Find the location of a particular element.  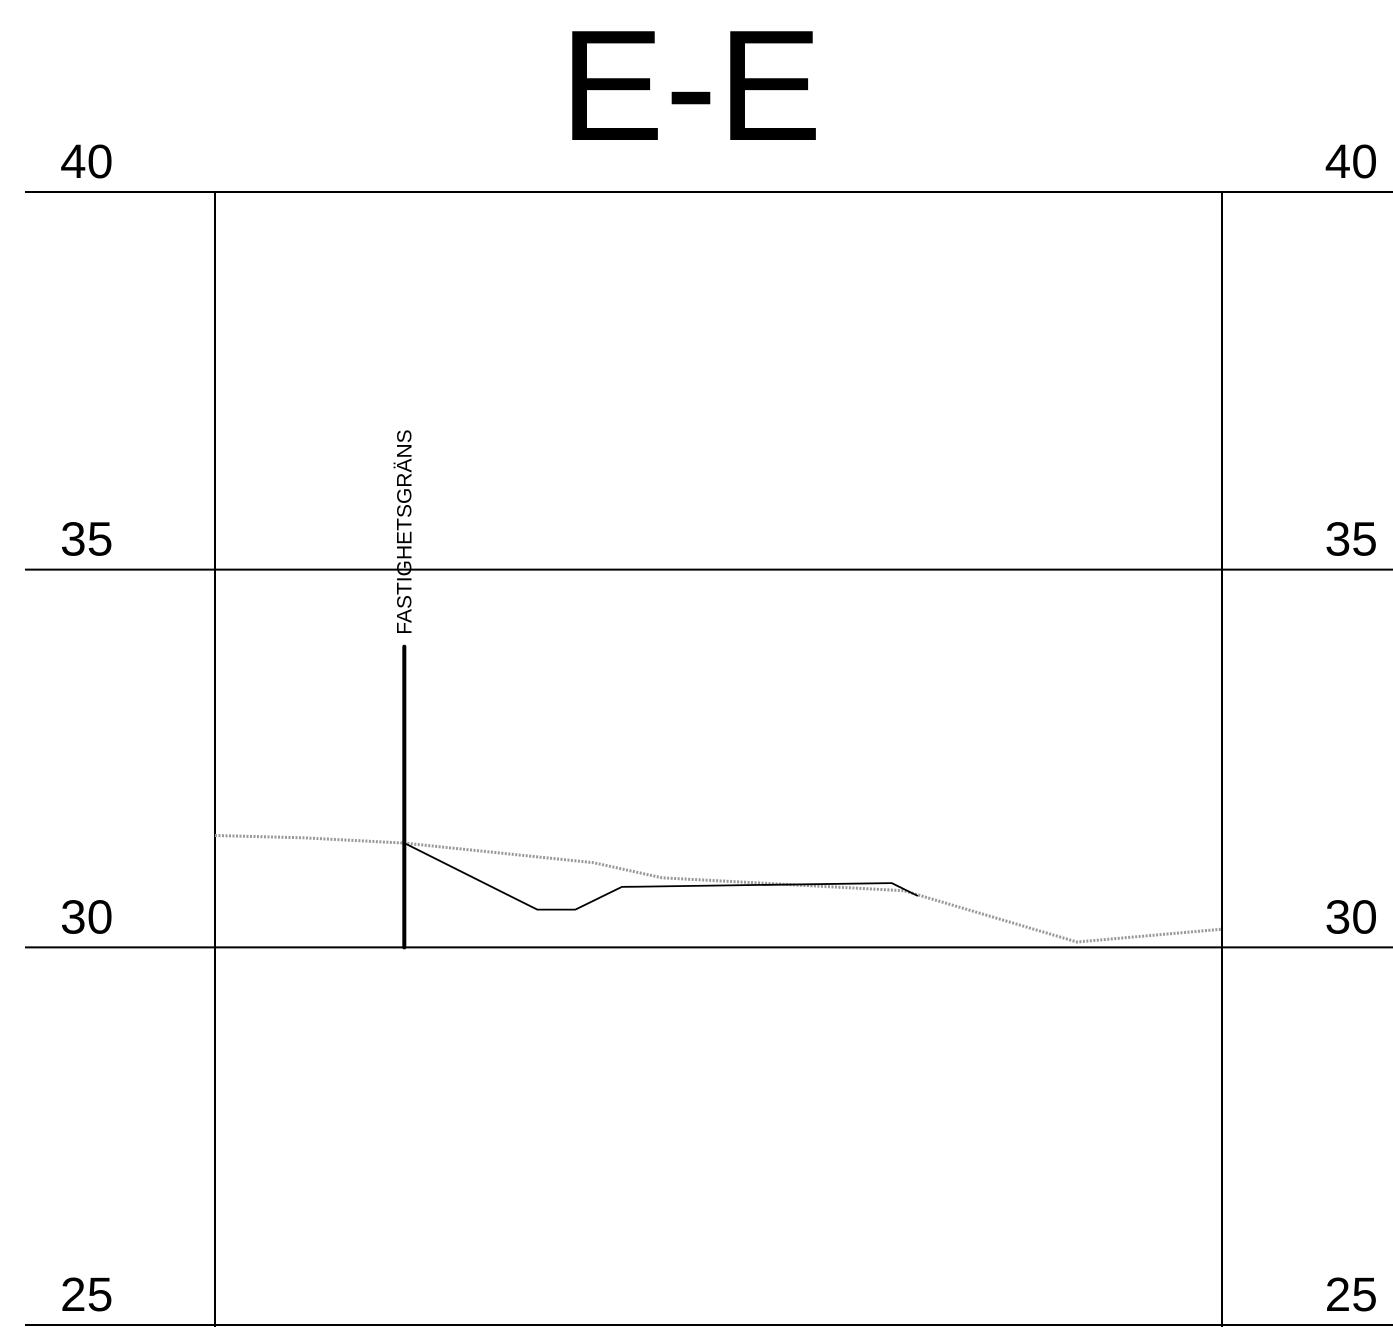

level-label-right-35: 35 is located at coordinates (1351, 540).